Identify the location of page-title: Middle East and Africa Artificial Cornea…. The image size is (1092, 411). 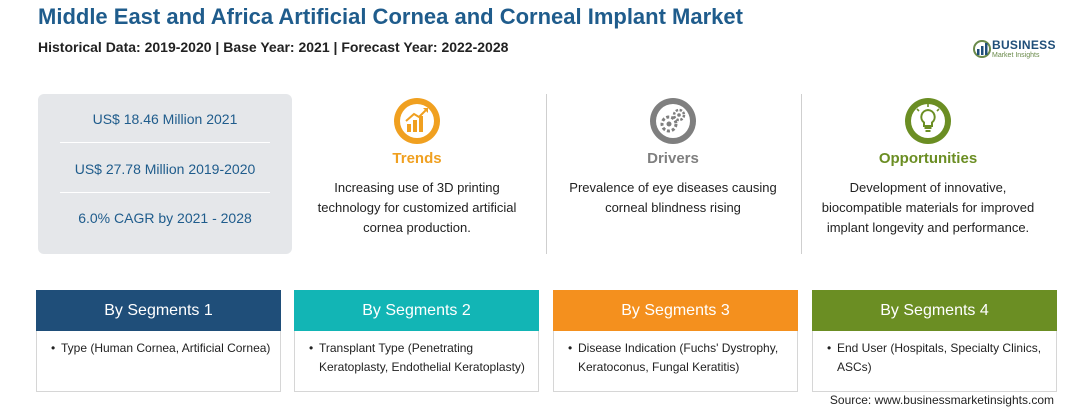
(390, 16).